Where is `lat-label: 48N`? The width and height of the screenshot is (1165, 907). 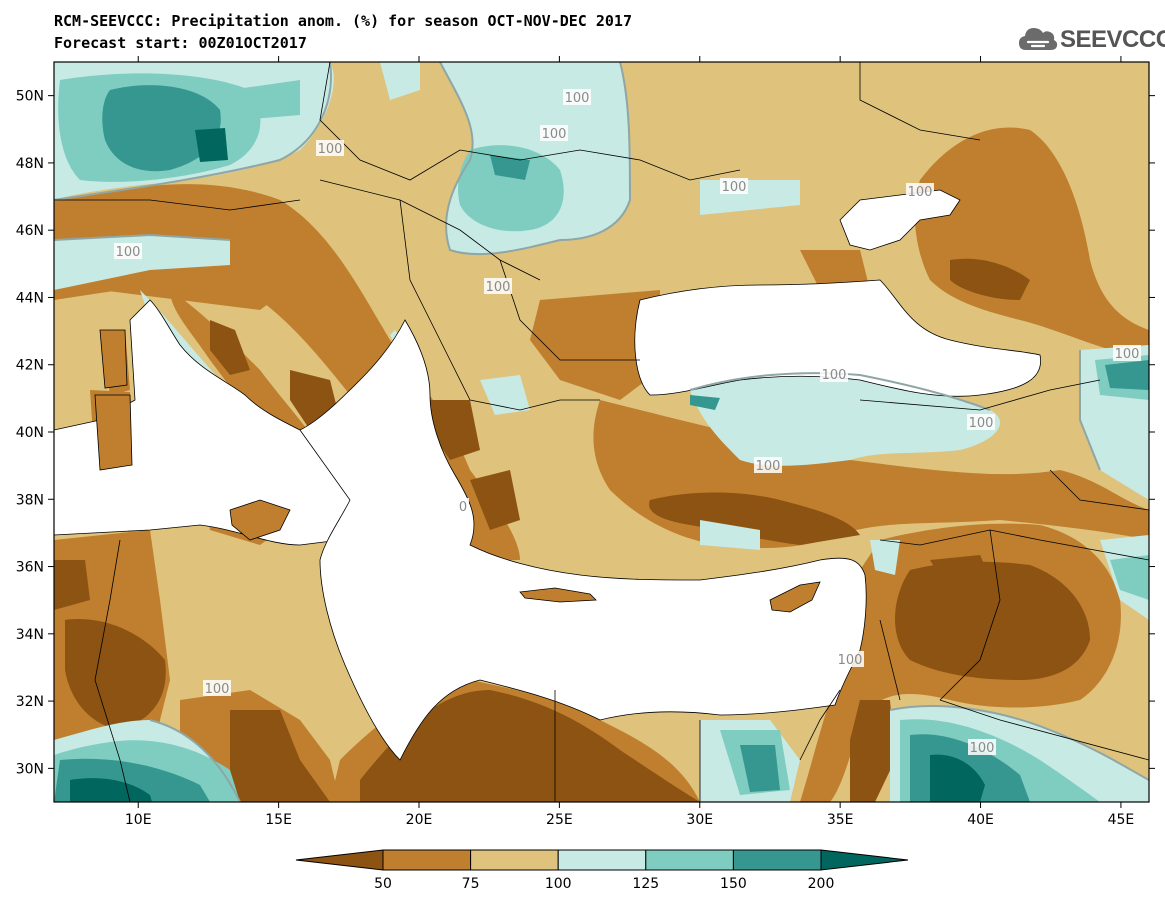
lat-label: 48N is located at coordinates (30, 164).